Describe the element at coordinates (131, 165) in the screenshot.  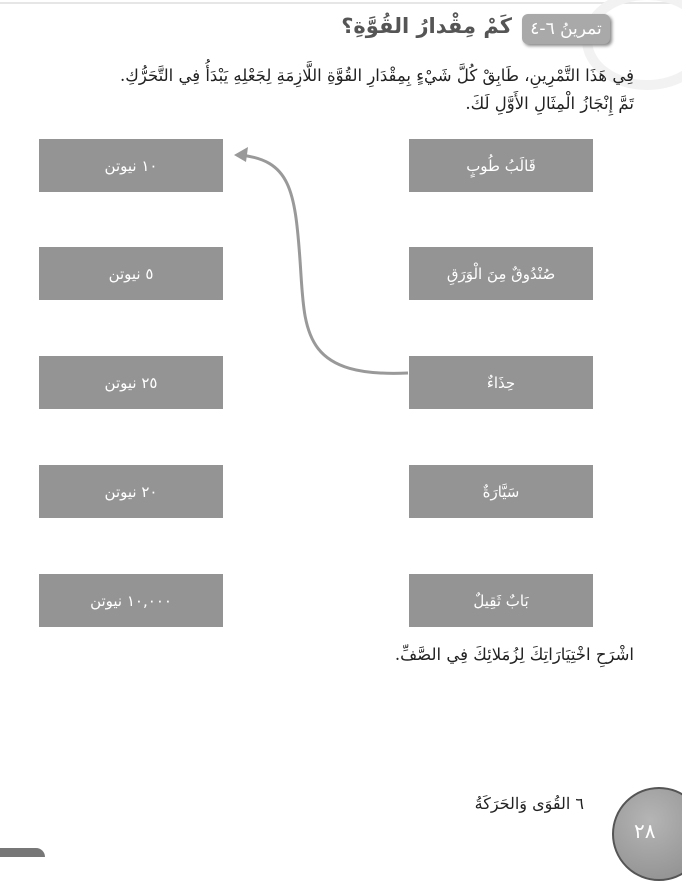
I see `force-box: ١٠ نيوتن` at that location.